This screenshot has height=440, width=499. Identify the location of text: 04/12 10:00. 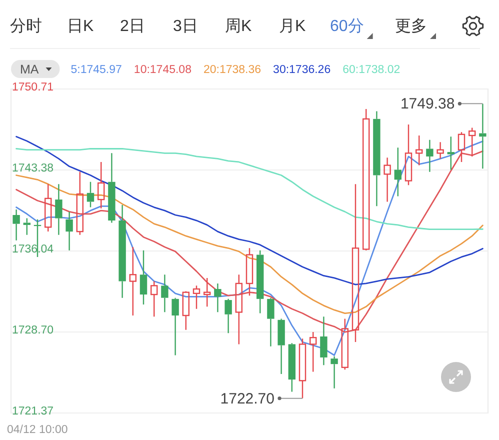
(37, 430).